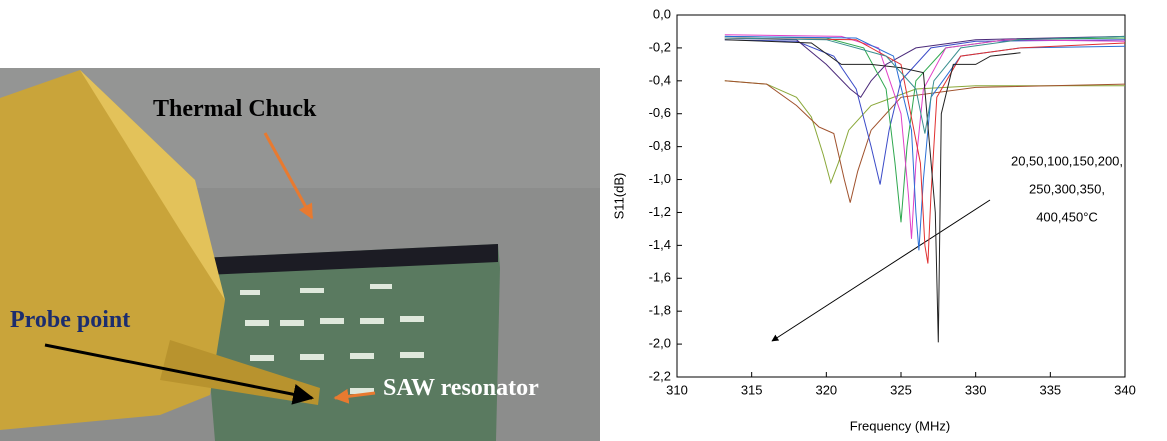 This screenshot has height=441, width=1167. Describe the element at coordinates (240, 372) in the screenshot. I see `probe-arm` at that location.